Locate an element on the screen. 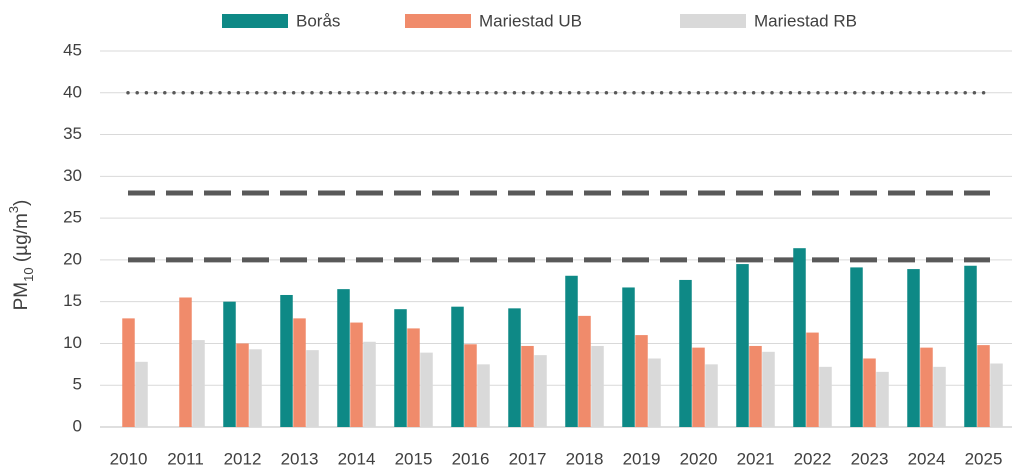 The width and height of the screenshot is (1016, 469). legend-label: Borås is located at coordinates (318, 20).